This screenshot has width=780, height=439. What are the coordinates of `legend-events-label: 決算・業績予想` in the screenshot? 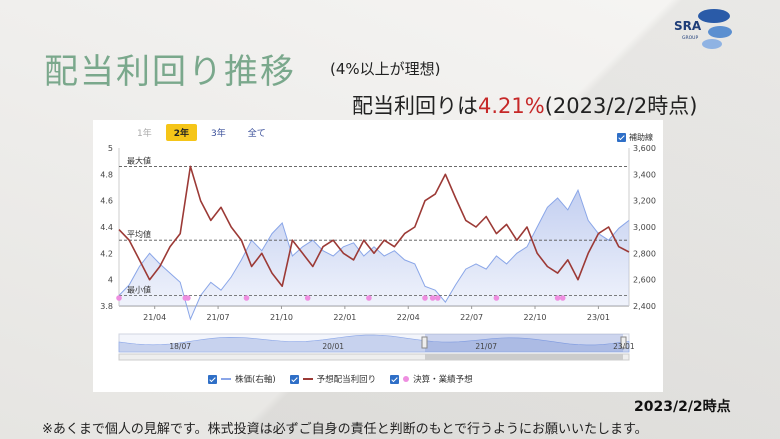 It's located at (443, 380).